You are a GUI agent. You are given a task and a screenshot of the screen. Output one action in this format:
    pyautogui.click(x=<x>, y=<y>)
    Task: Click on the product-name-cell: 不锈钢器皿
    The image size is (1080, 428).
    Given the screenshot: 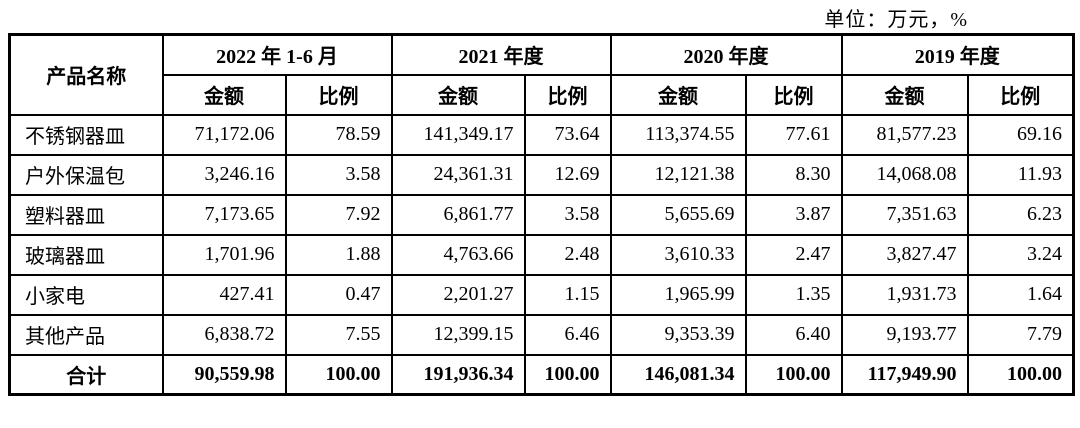 What is the action you would take?
    pyautogui.click(x=86, y=134)
    